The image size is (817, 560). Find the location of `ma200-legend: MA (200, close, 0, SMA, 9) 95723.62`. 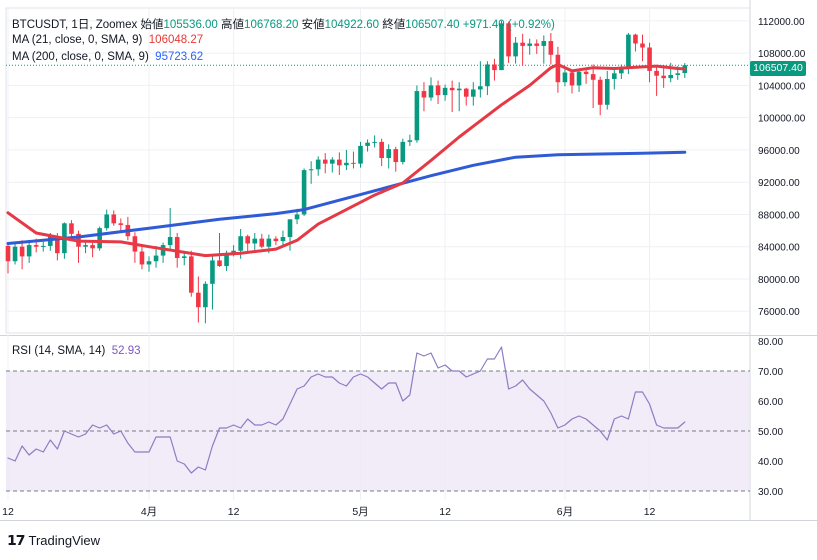

ma200-legend: MA (200, close, 0, SMA, 9) 95723.62 is located at coordinates (107, 57).